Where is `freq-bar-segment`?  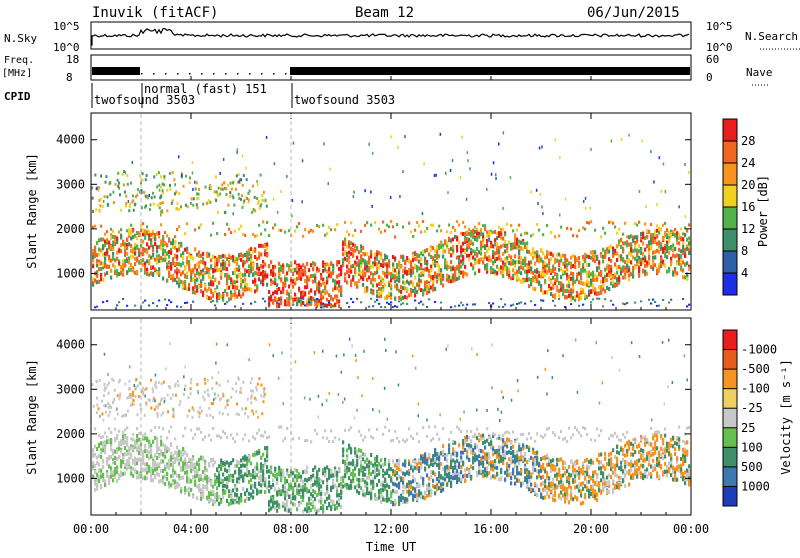 freq-bar-segment is located at coordinates (116, 71).